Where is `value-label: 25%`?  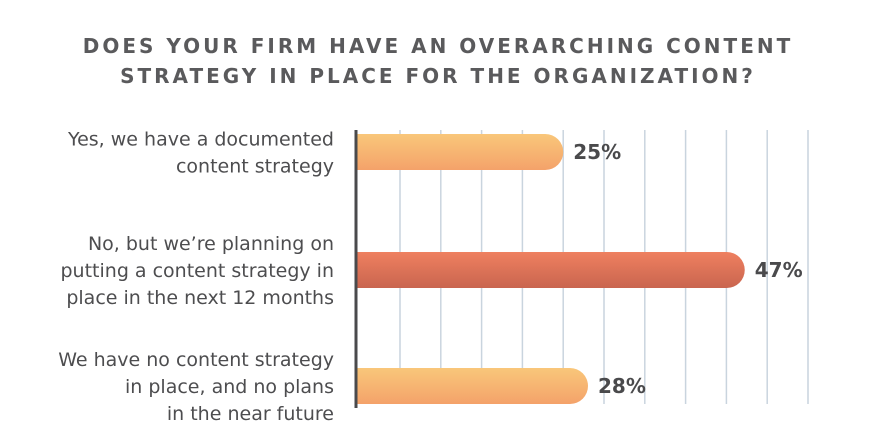
value-label: 25% is located at coordinates (597, 152).